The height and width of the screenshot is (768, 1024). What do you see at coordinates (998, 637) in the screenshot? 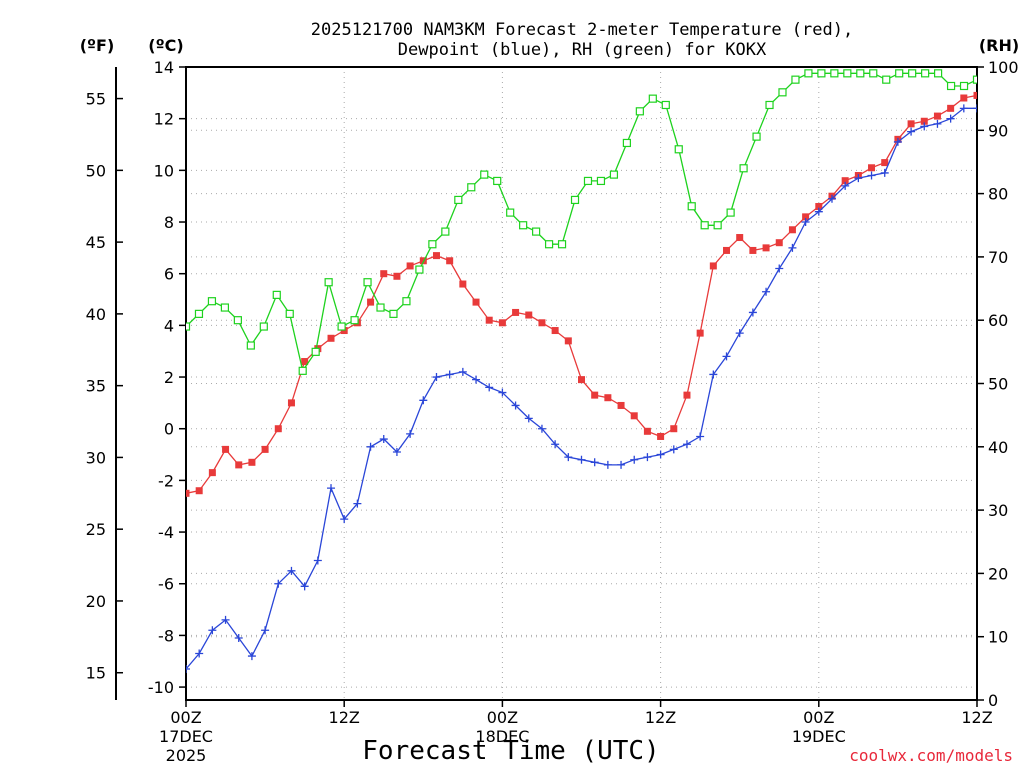
I see `rh-tick-label: 10` at bounding box center [998, 637].